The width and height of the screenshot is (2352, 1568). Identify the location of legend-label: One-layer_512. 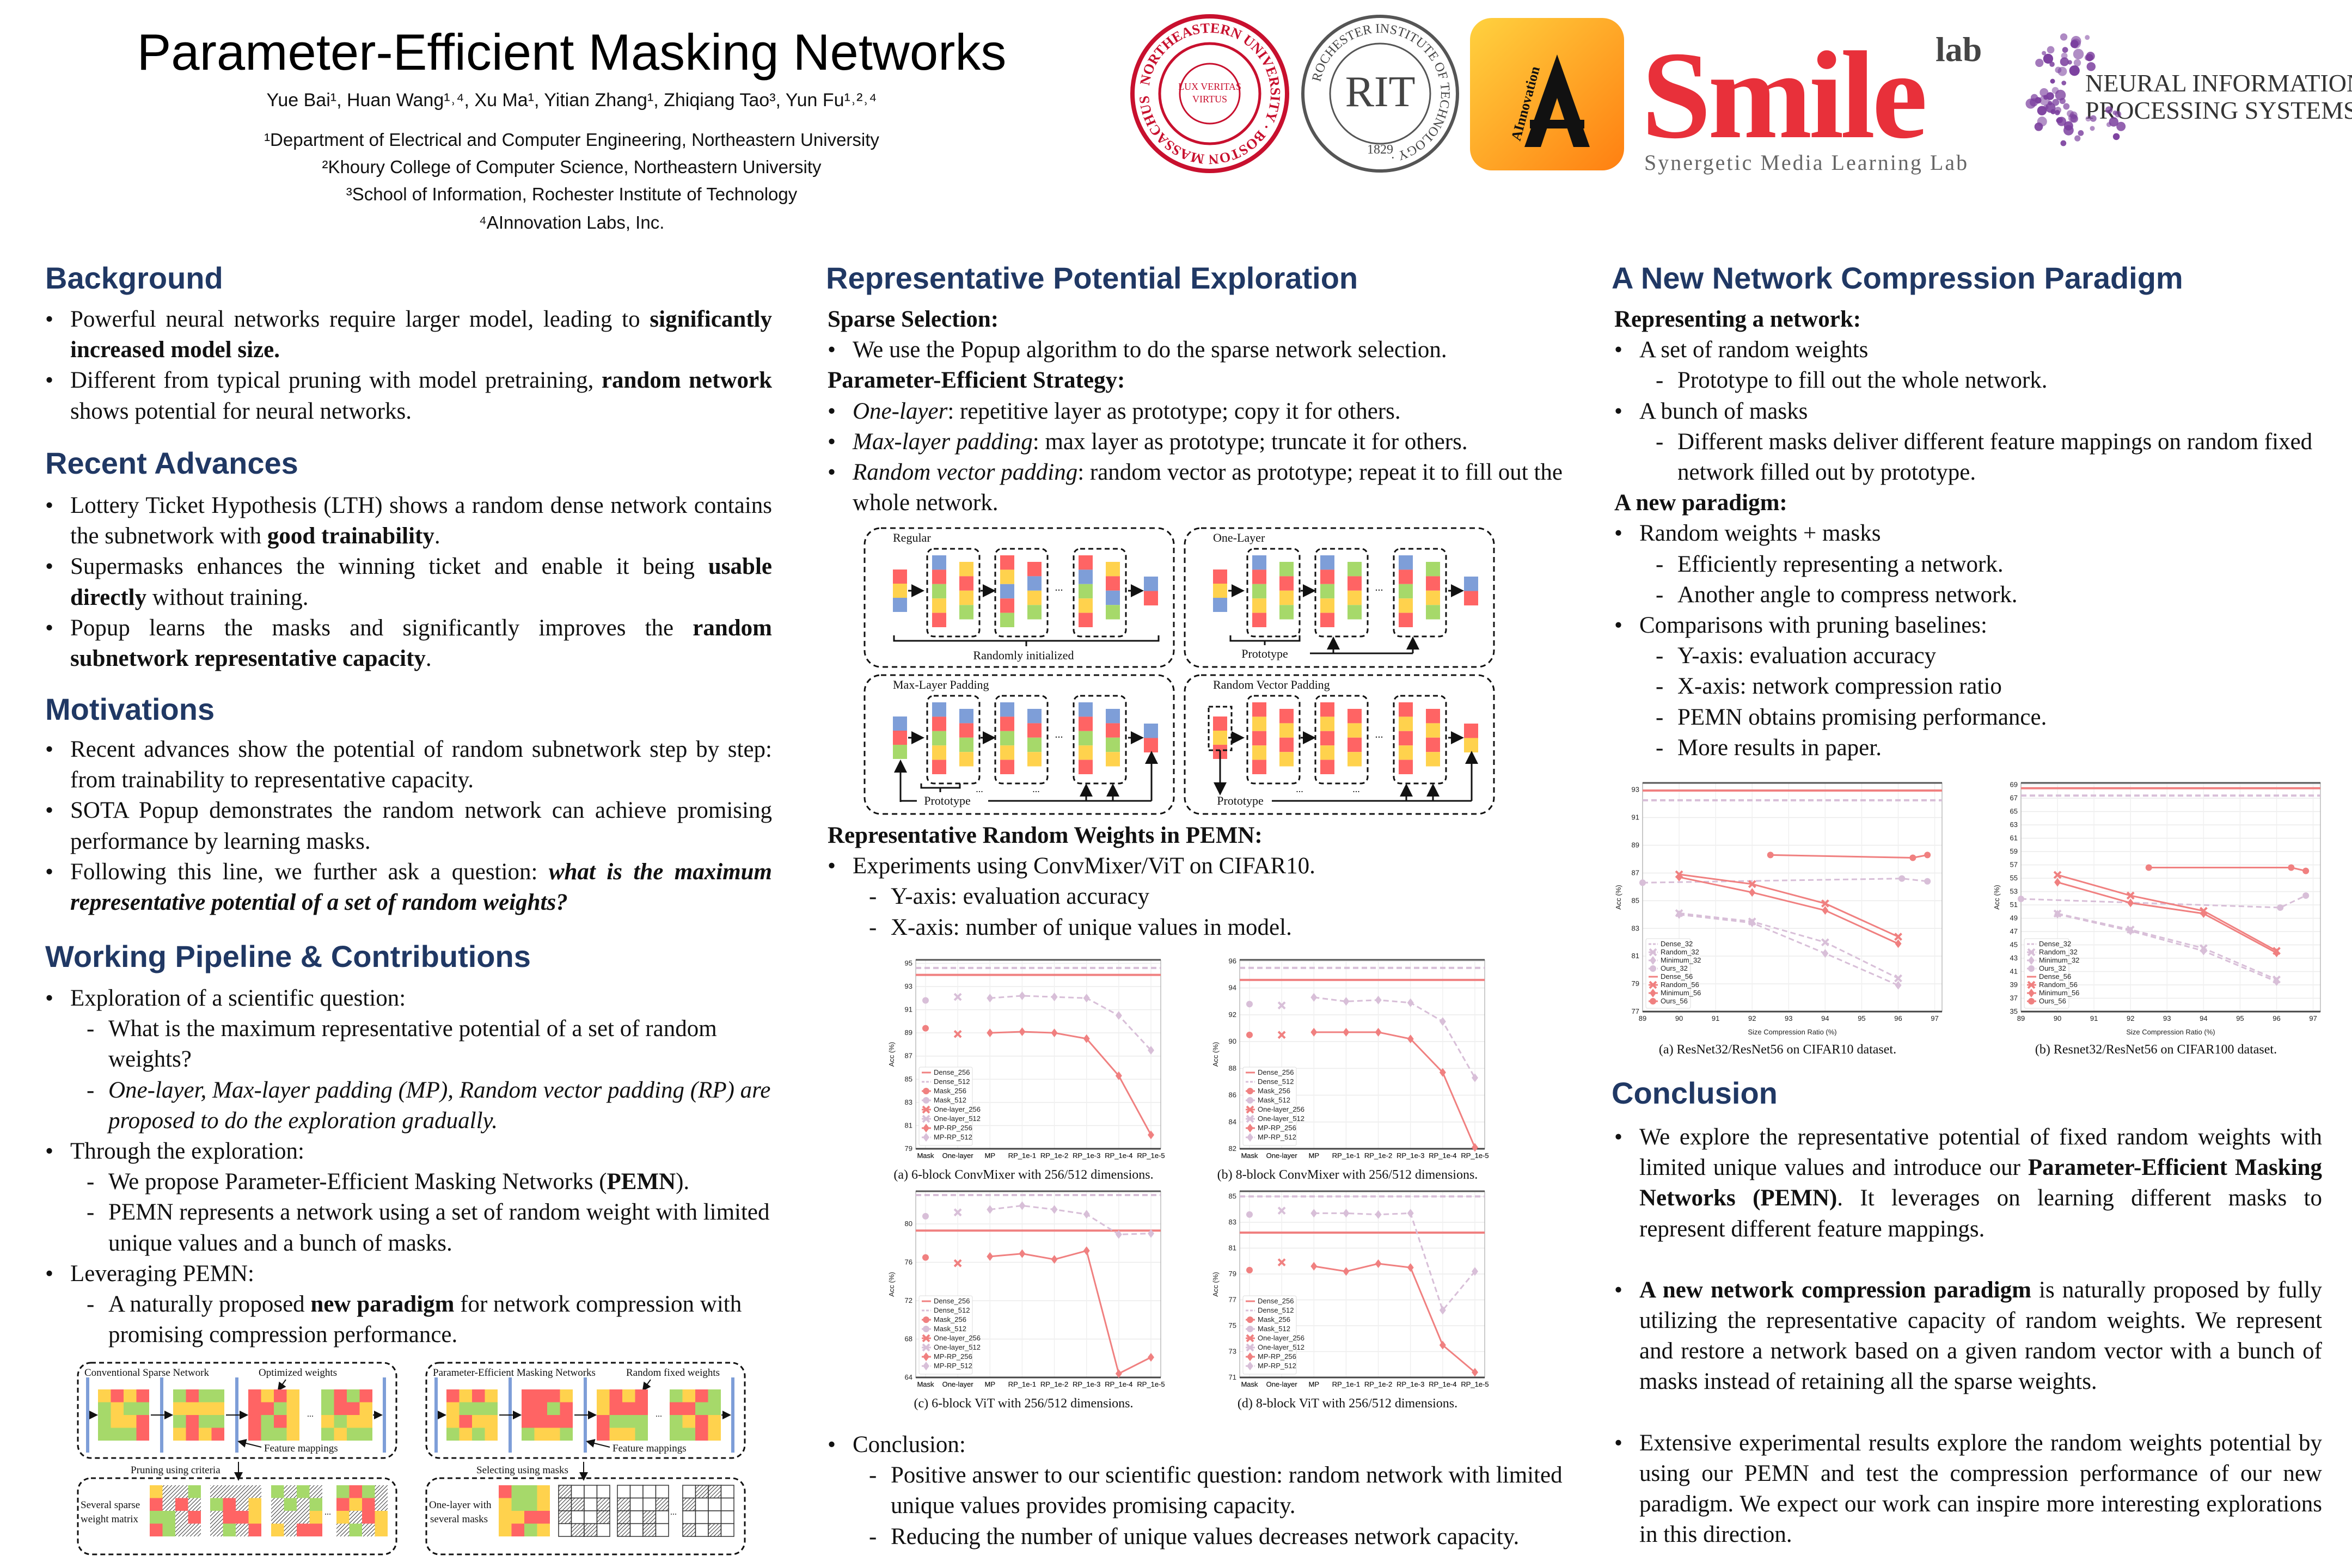
(957, 1118).